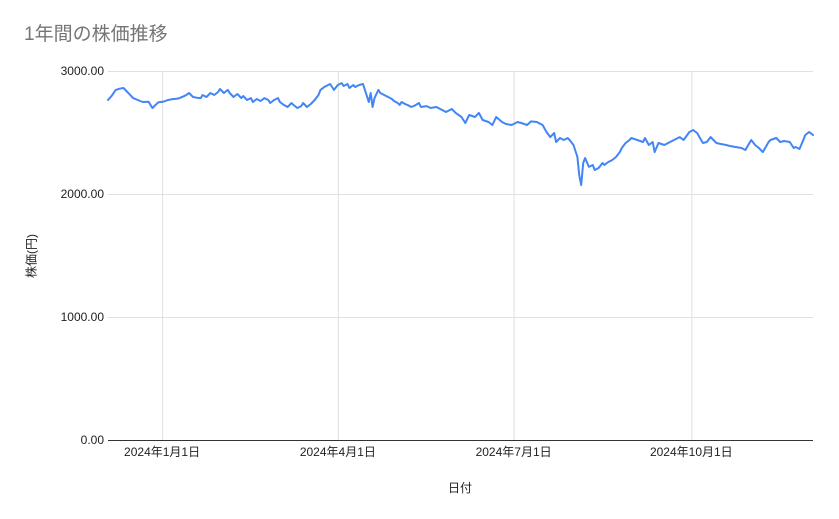  What do you see at coordinates (82, 317) in the screenshot?
I see `y-tick-label: 1000.00` at bounding box center [82, 317].